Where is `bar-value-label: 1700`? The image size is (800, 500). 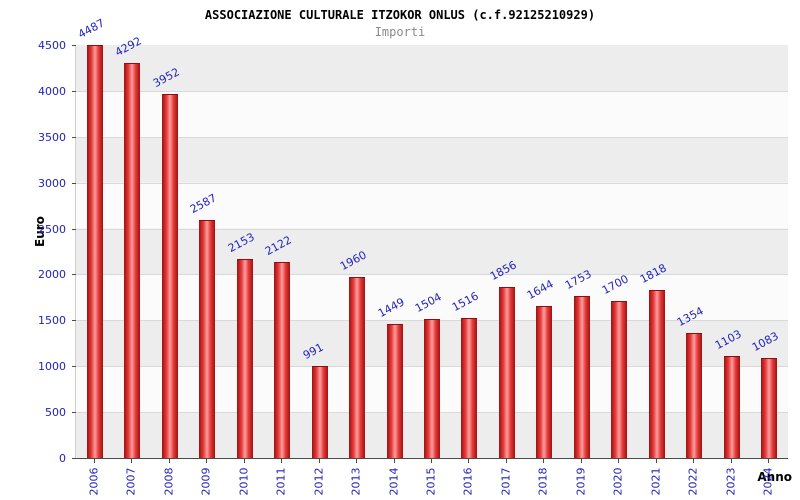 bar-value-label: 1700 is located at coordinates (616, 284).